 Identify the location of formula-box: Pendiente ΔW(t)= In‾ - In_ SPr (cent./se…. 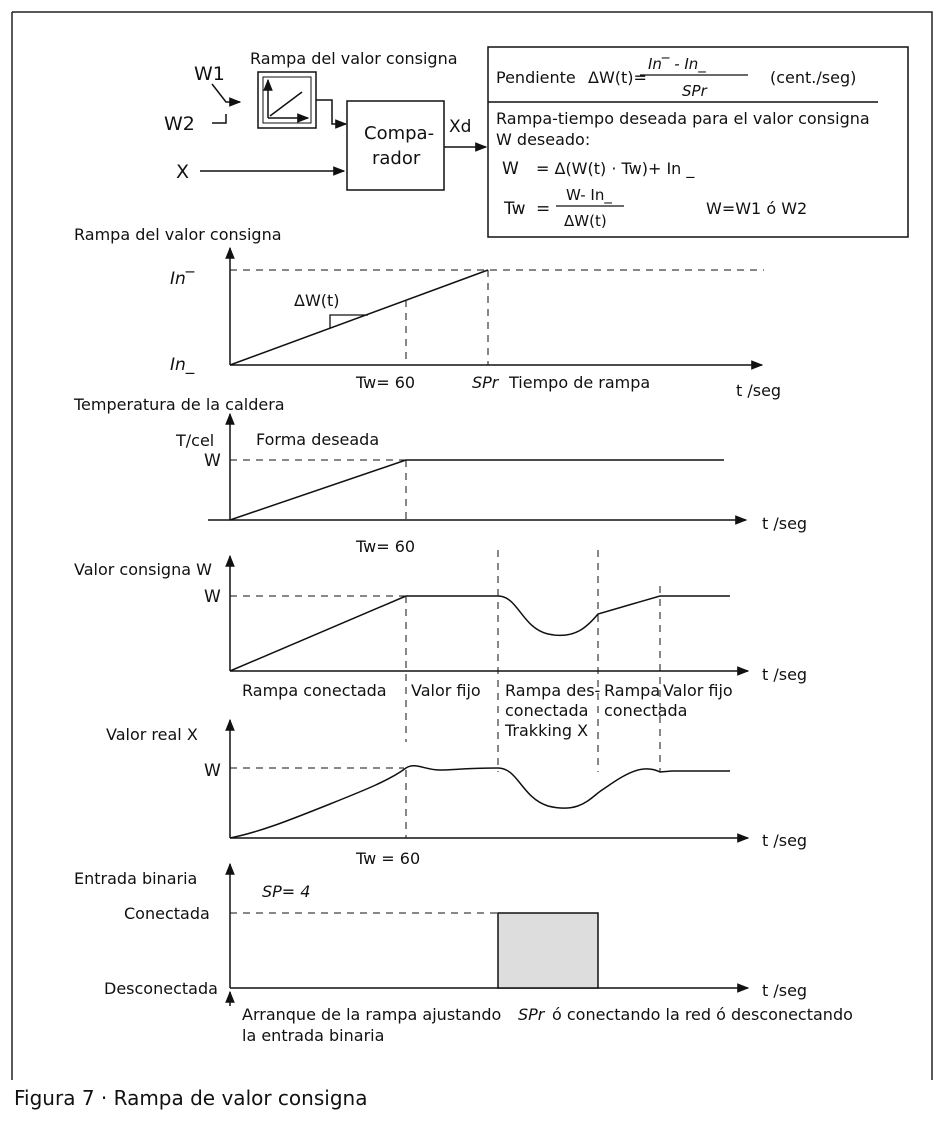
(698, 142).